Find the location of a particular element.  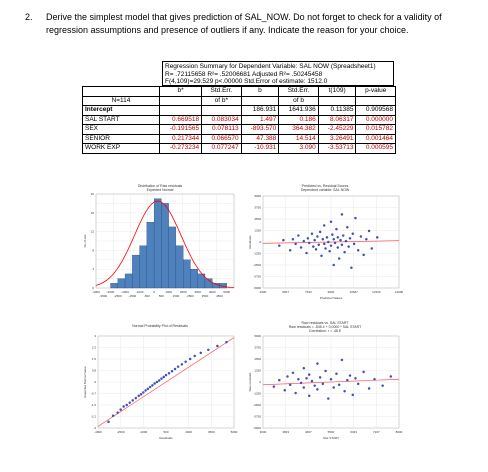

n-label: N=114 is located at coordinates (121, 100).